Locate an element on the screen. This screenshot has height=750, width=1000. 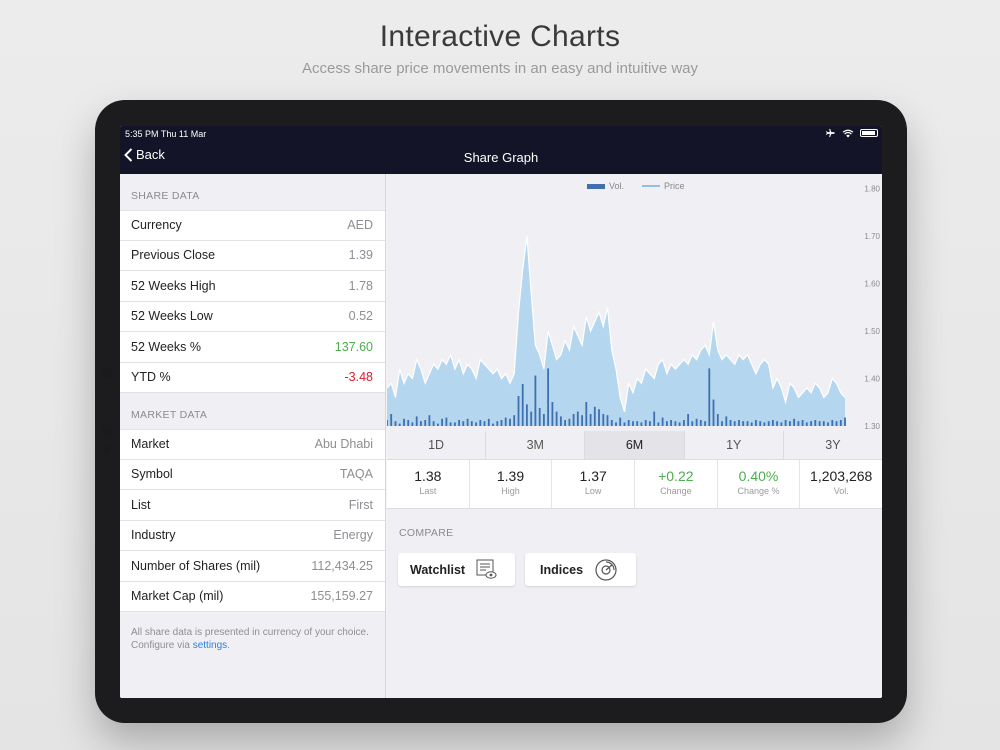
stat-label: Change % is located at coordinates (758, 491).